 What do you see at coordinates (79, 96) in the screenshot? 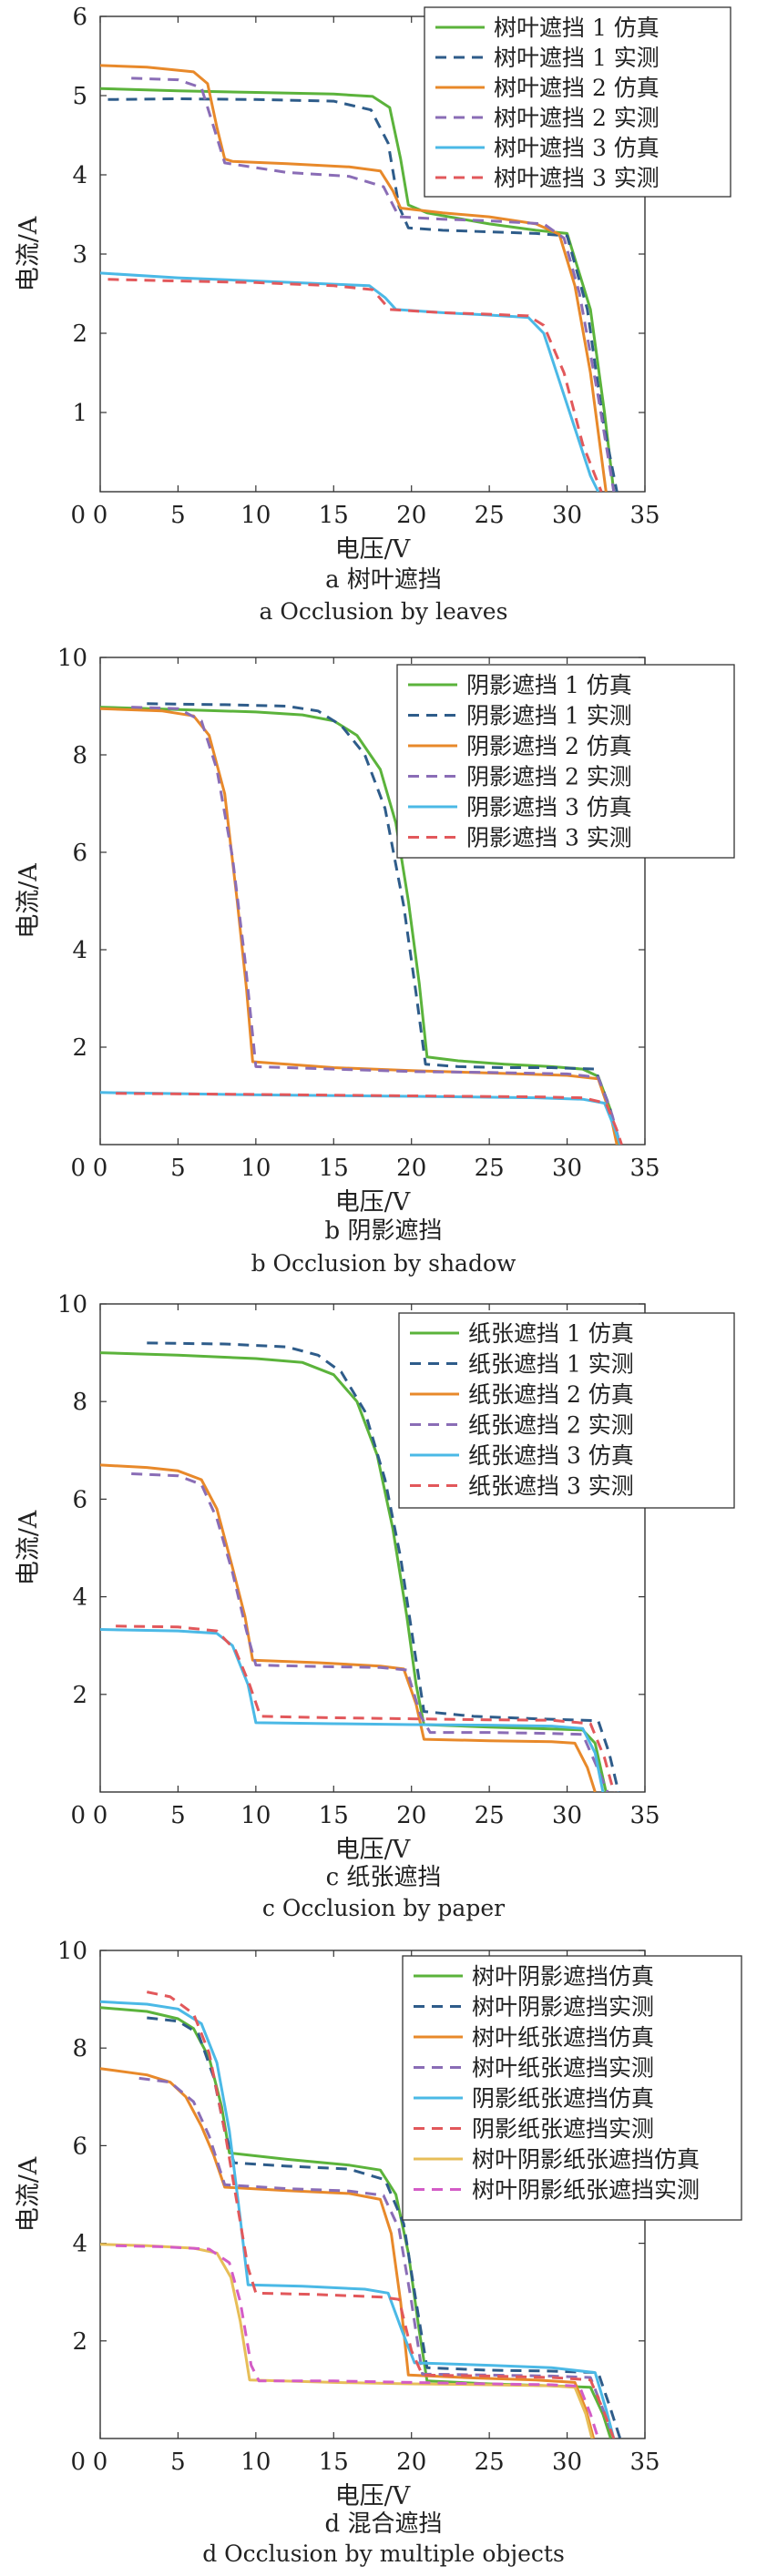
I see `y-tick-label: 5` at bounding box center [79, 96].